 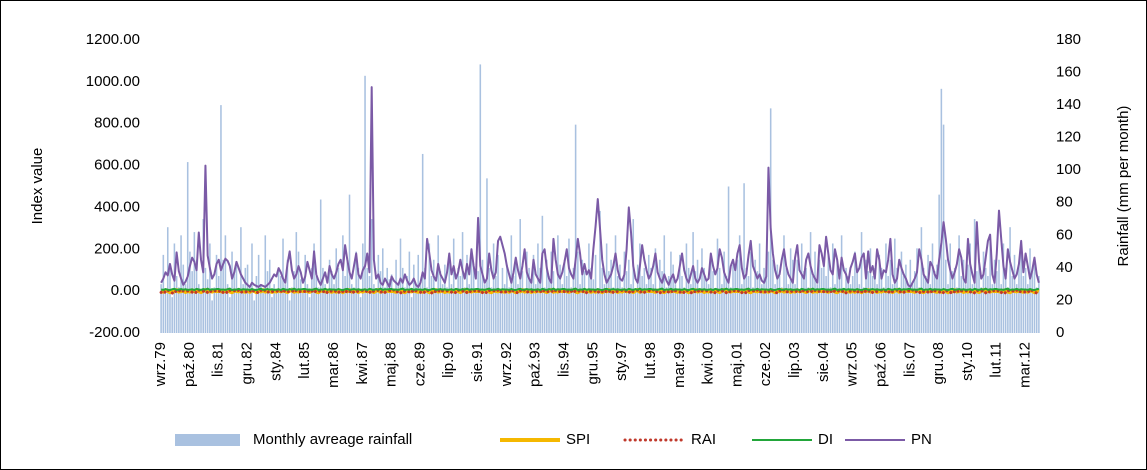 What do you see at coordinates (679, 365) in the screenshot?
I see `x-tick-label: mar.99` at bounding box center [679, 365].